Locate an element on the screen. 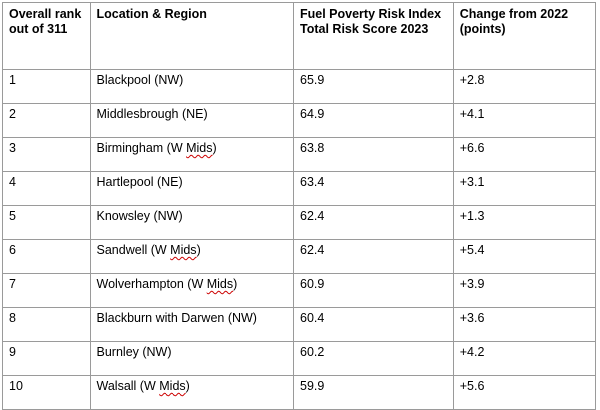 Image resolution: width=600 pixels, height=410 pixels. change-cell: +1.3 is located at coordinates (524, 222).